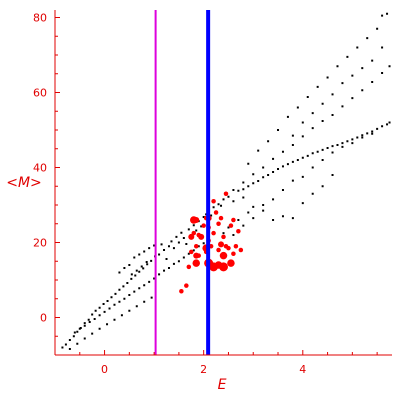 This screenshot has height=400, width=400. I want to click on x-axis-title: E, so click(222, 385).